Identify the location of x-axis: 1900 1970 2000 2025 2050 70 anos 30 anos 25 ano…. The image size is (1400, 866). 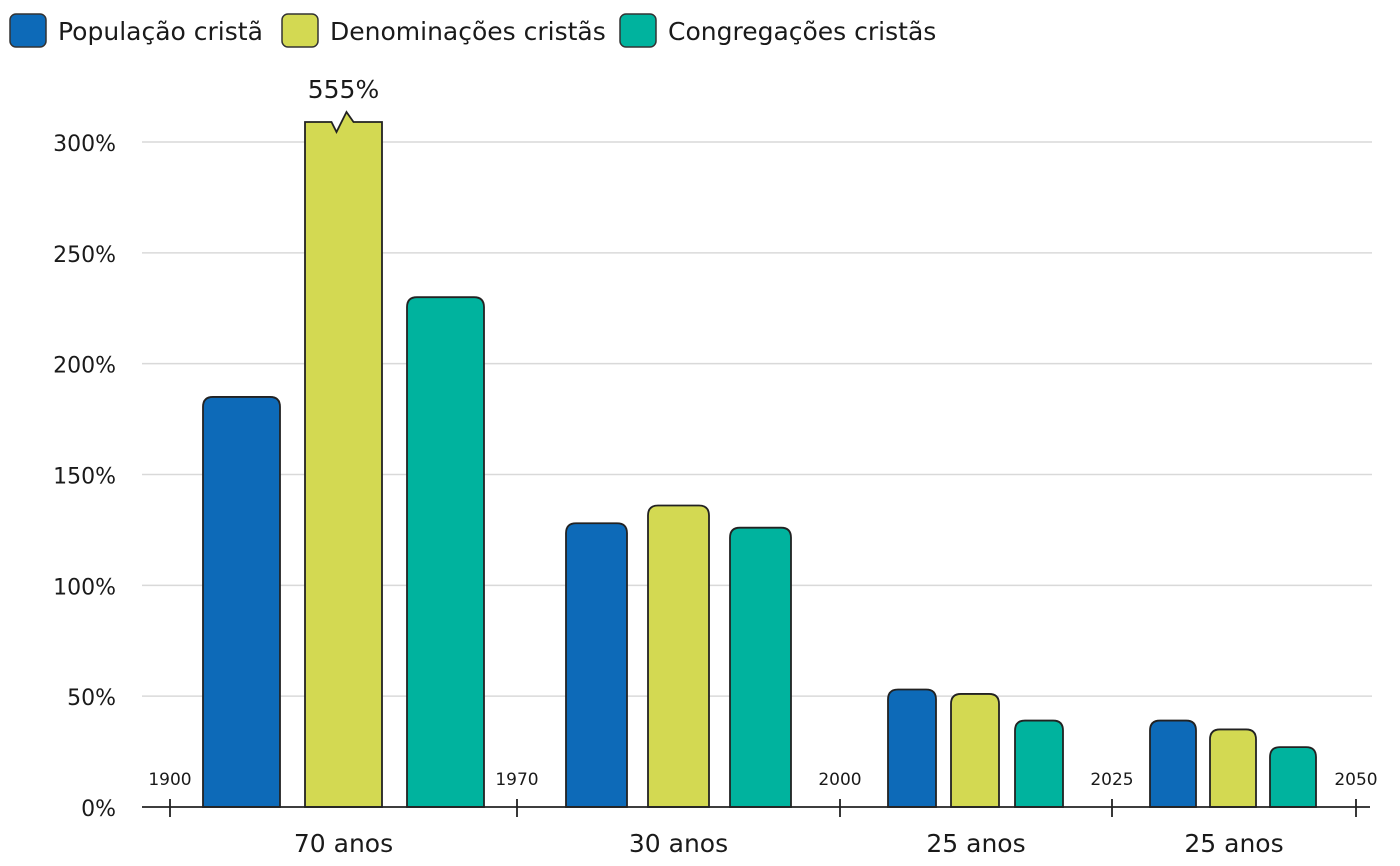
(760, 814).